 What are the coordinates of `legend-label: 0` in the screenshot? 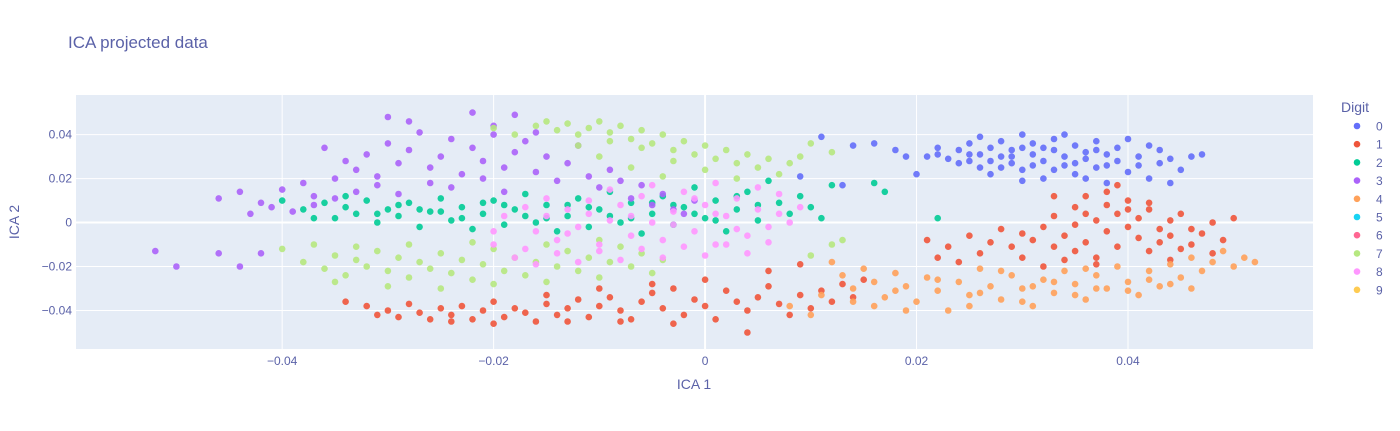 It's located at (1379, 127).